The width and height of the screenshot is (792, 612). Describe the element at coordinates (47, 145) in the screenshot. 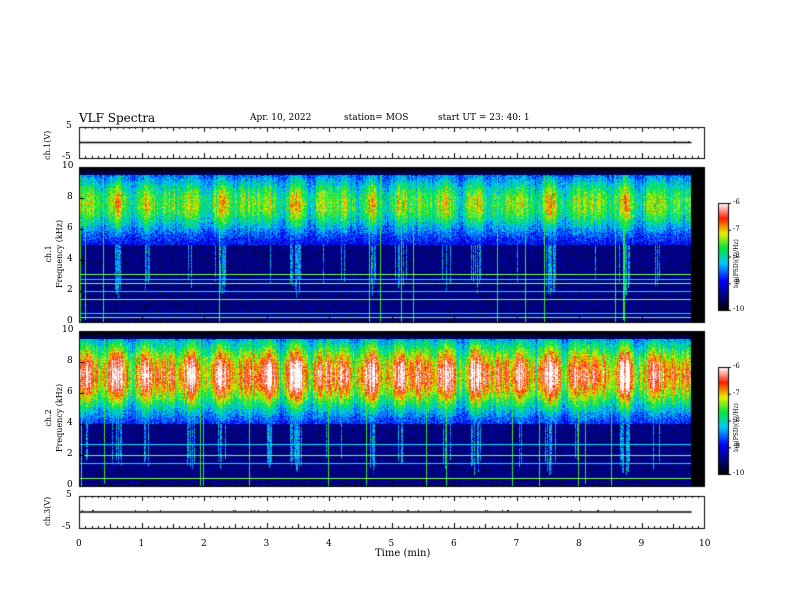

I see `ch1-voltage-ylabel: ch.1(V)` at that location.